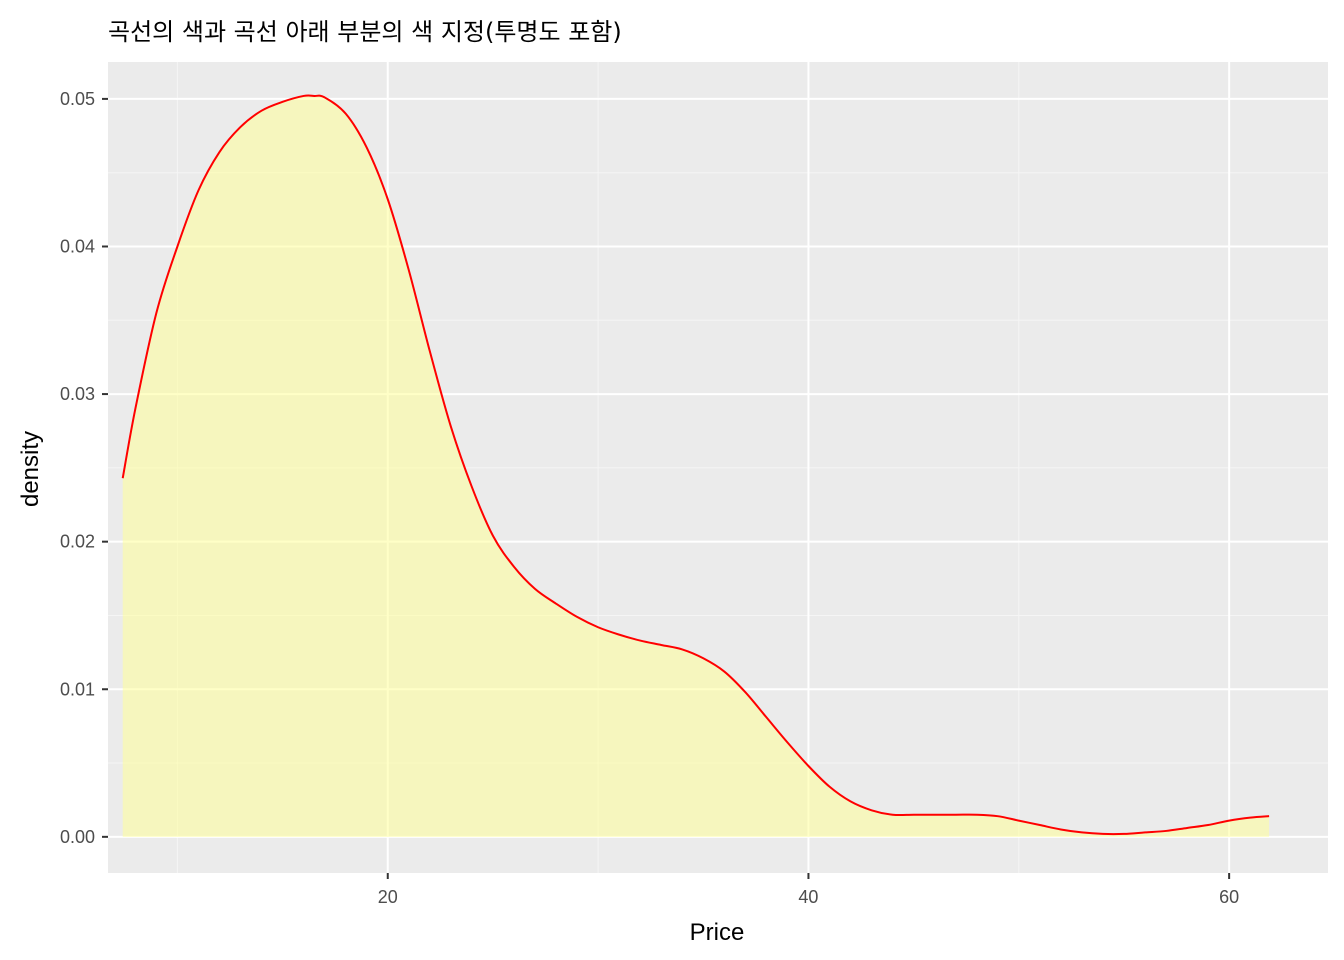  What do you see at coordinates (717, 932) in the screenshot?
I see `x-axis-title: Price` at bounding box center [717, 932].